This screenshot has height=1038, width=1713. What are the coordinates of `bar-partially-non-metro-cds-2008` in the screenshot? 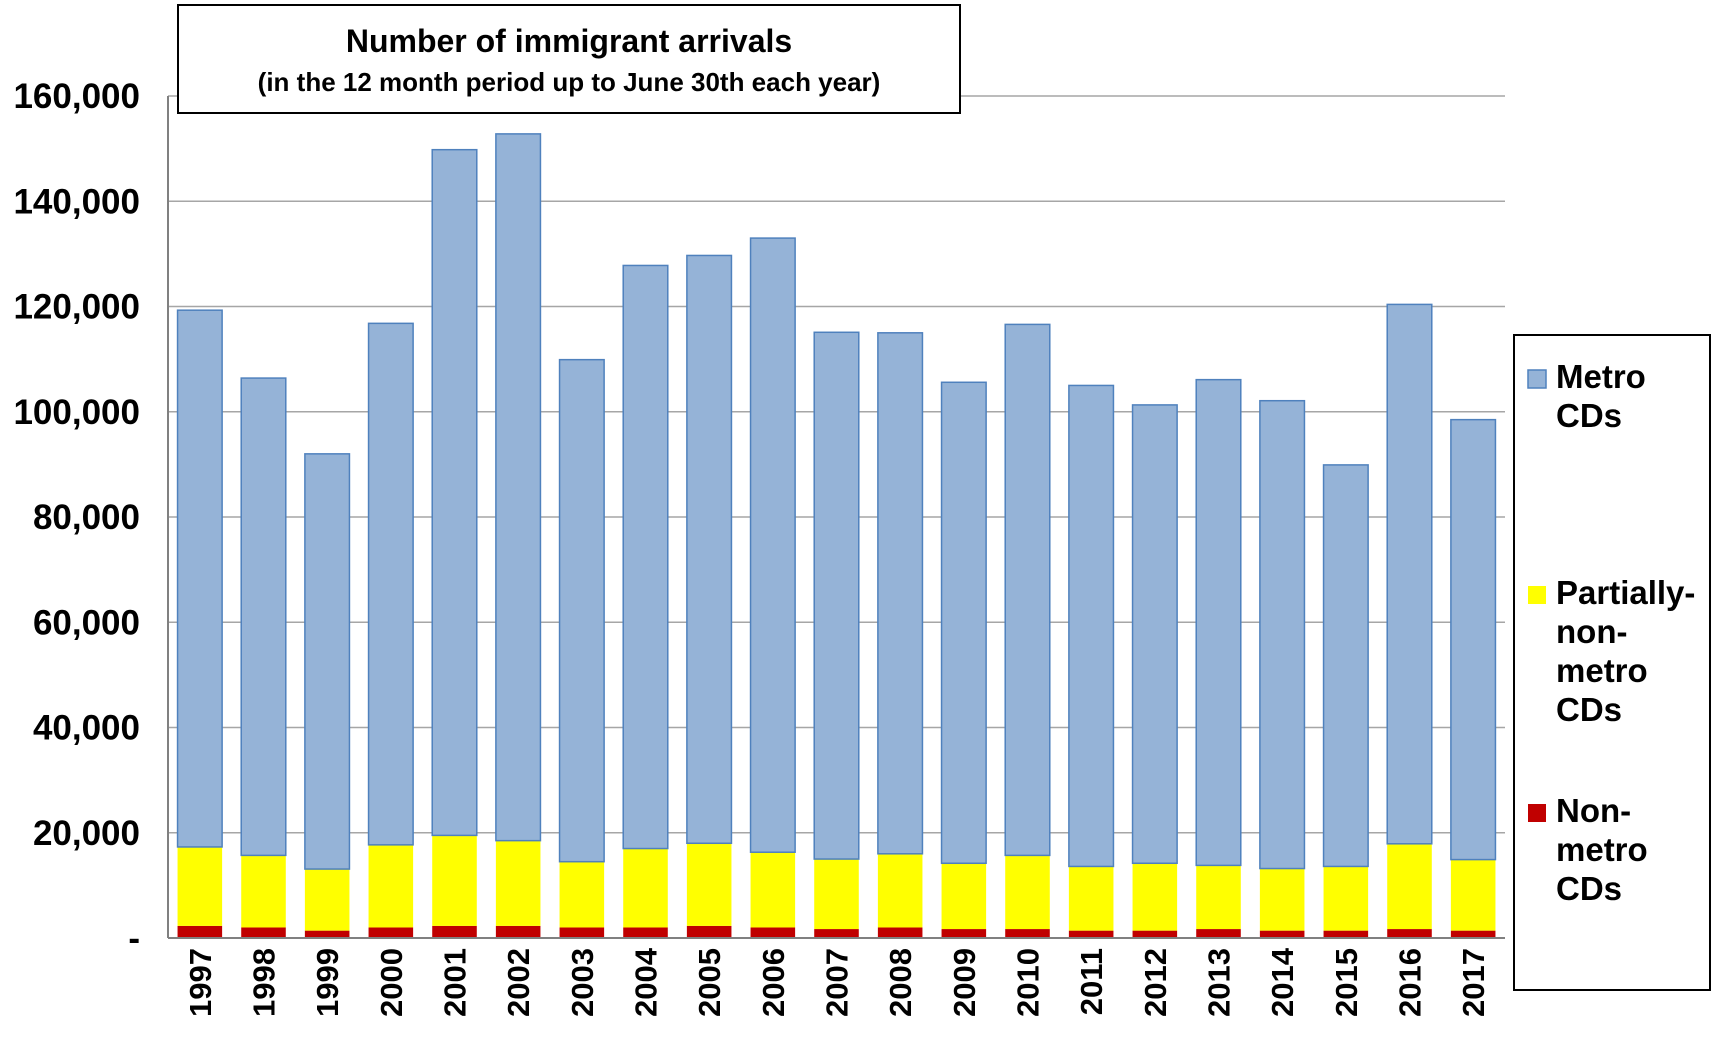 It's located at (900, 890).